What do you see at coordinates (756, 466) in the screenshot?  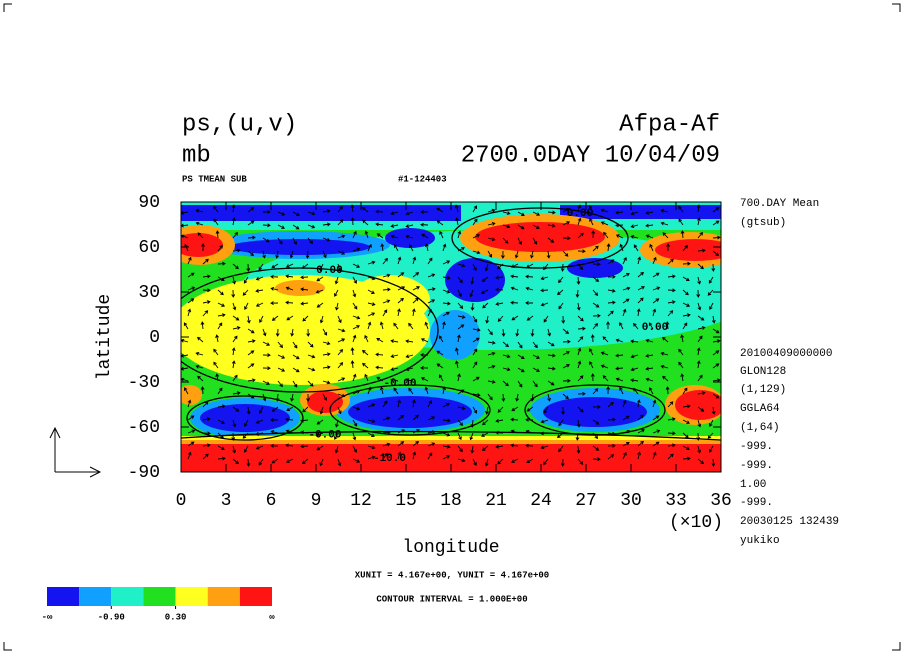 I see `side-info: -999.` at bounding box center [756, 466].